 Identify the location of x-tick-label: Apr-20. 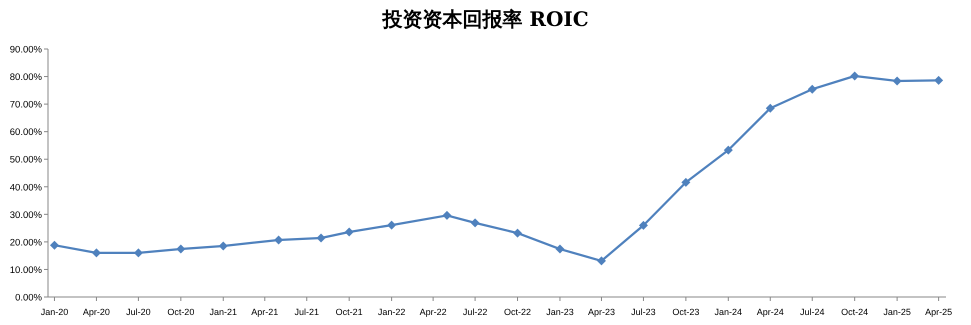
(96, 312).